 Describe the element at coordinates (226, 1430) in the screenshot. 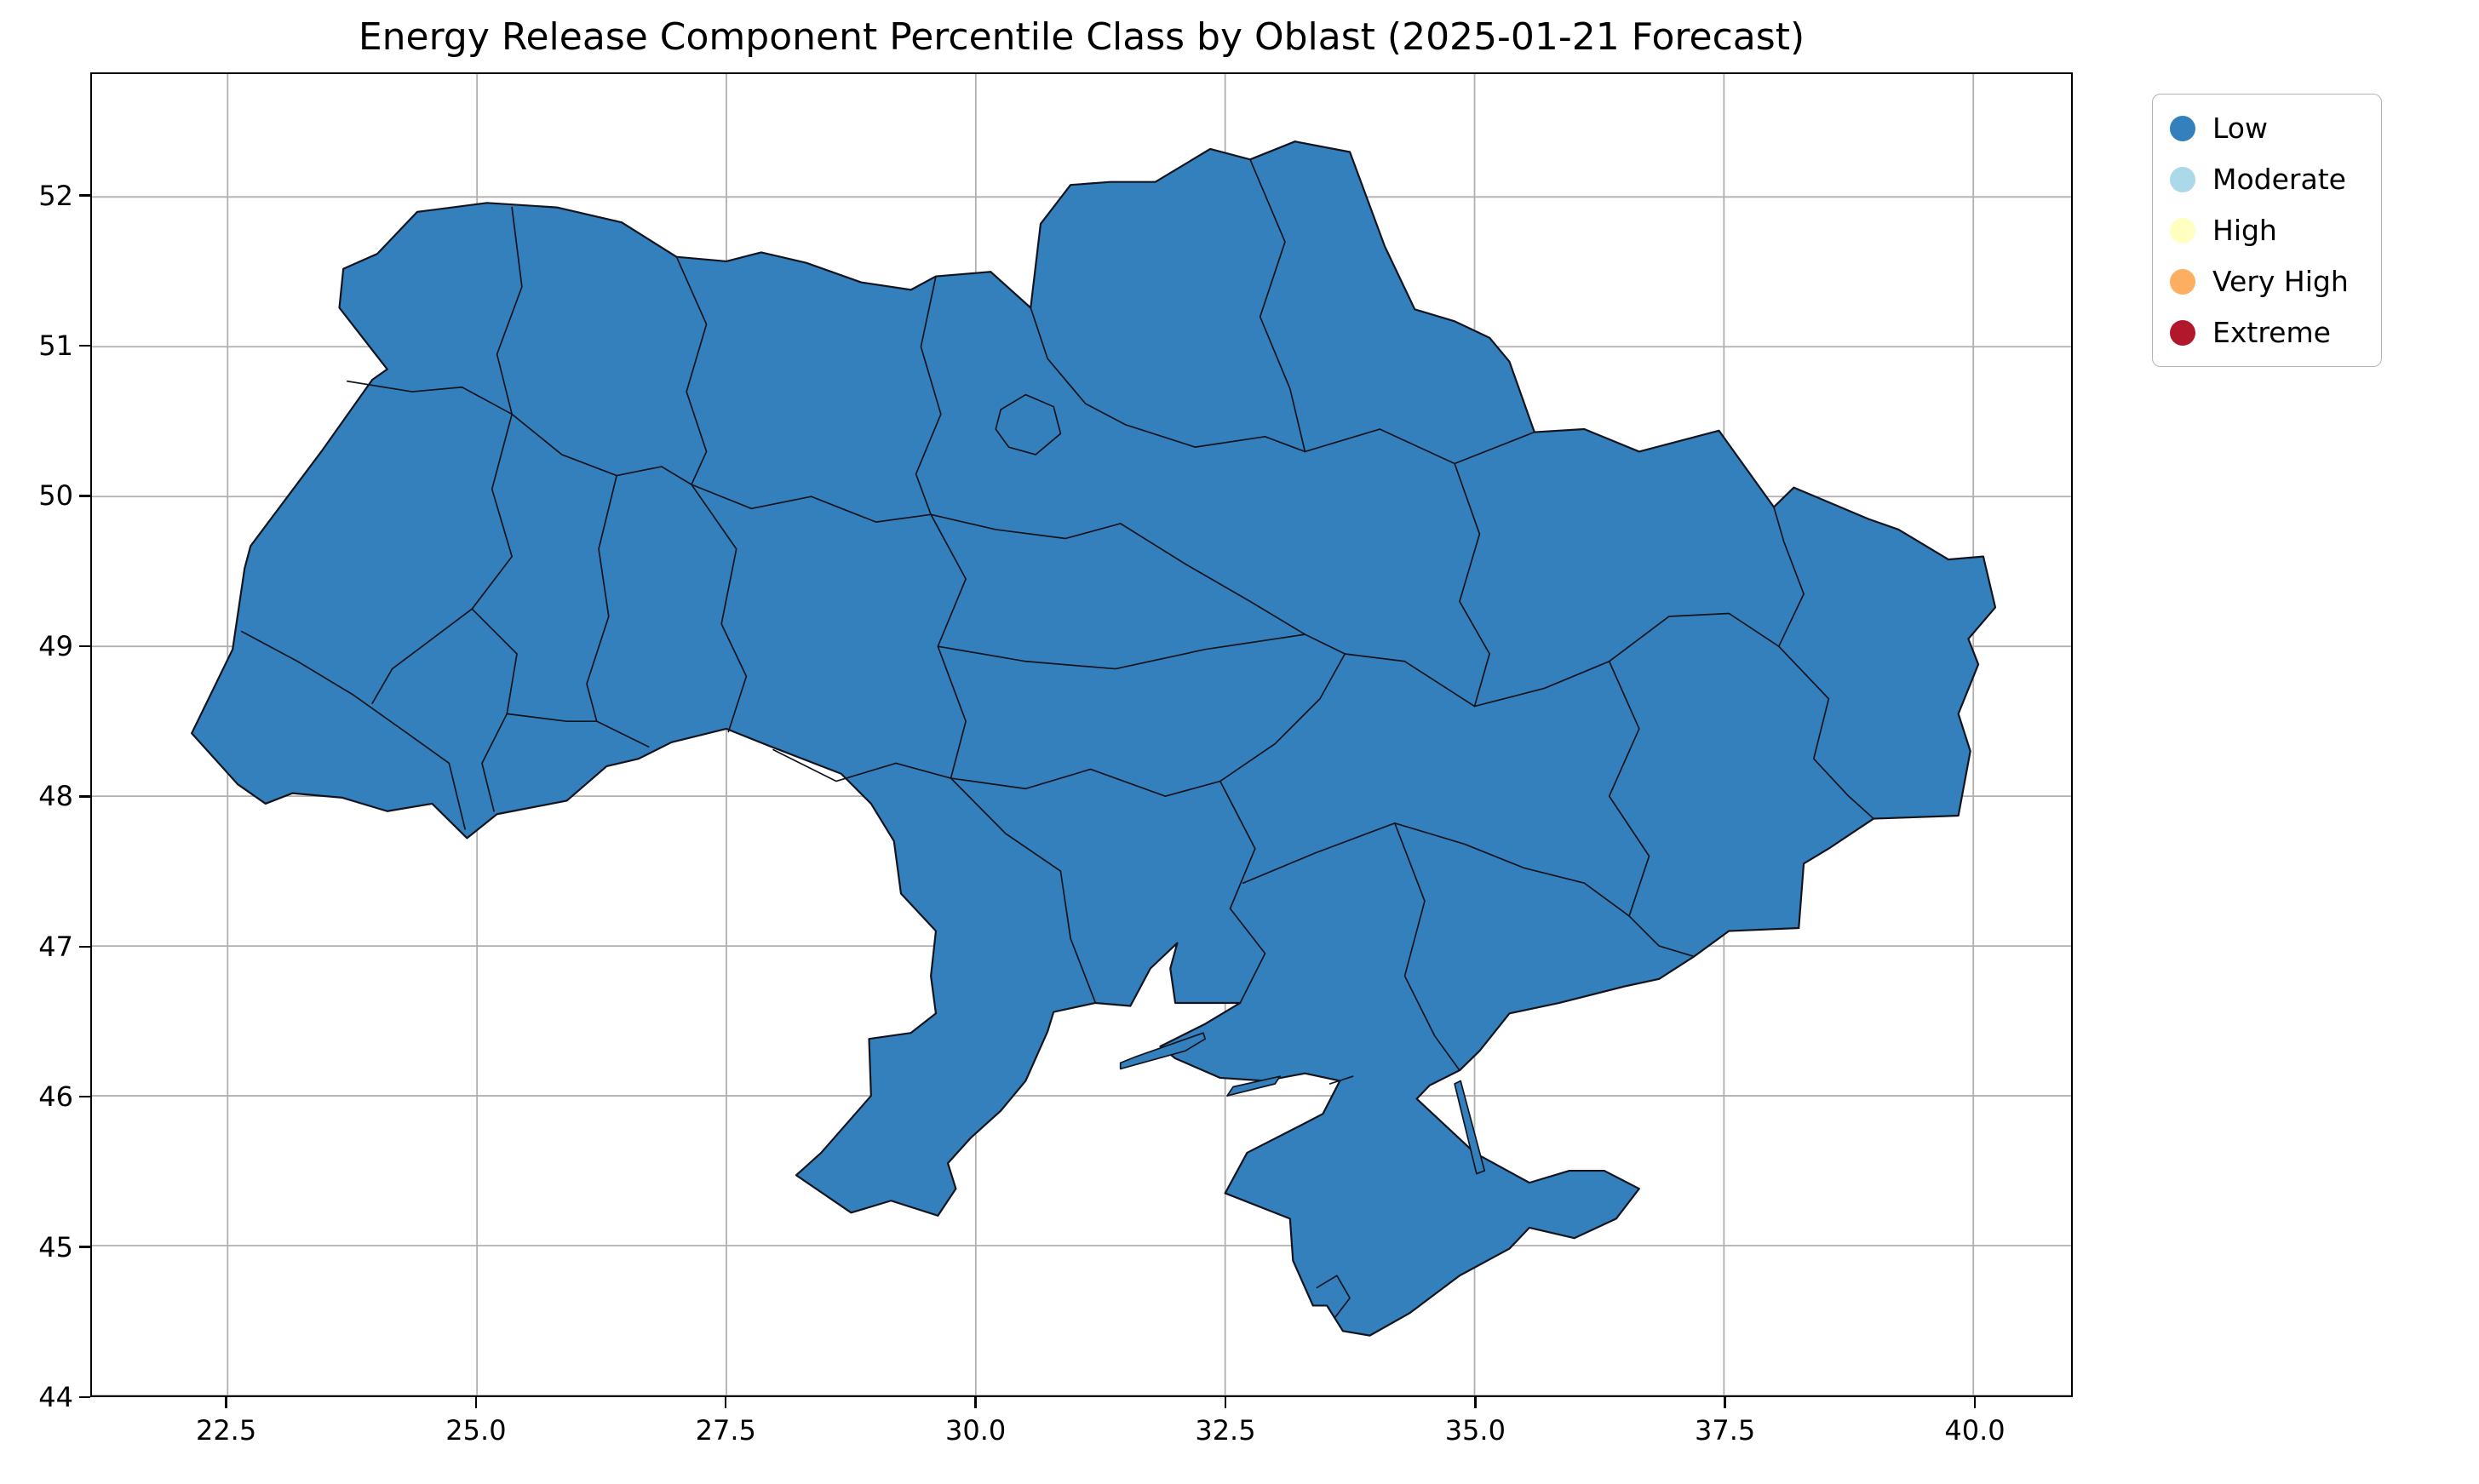

I see `x-tick-label: 22.5` at that location.